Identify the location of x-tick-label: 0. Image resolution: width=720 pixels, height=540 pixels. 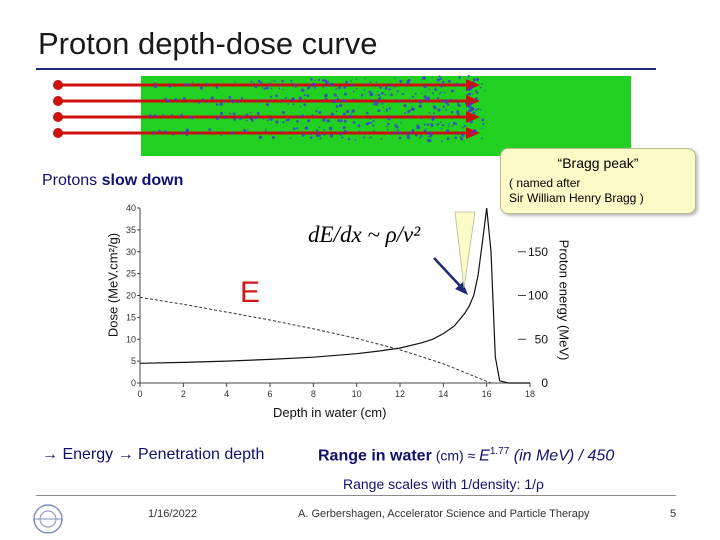
(139, 394).